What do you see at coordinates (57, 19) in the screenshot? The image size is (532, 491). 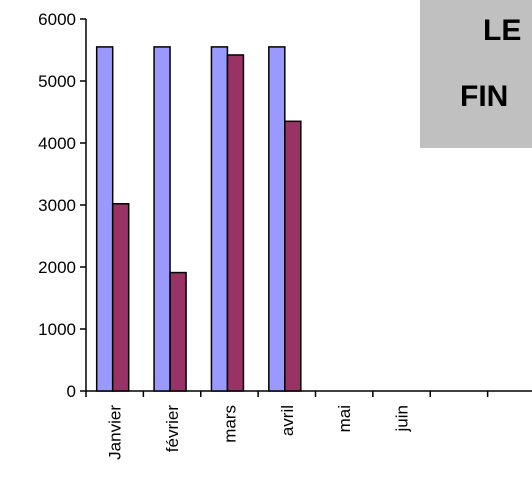 I see `y-tick-label: 6000` at bounding box center [57, 19].